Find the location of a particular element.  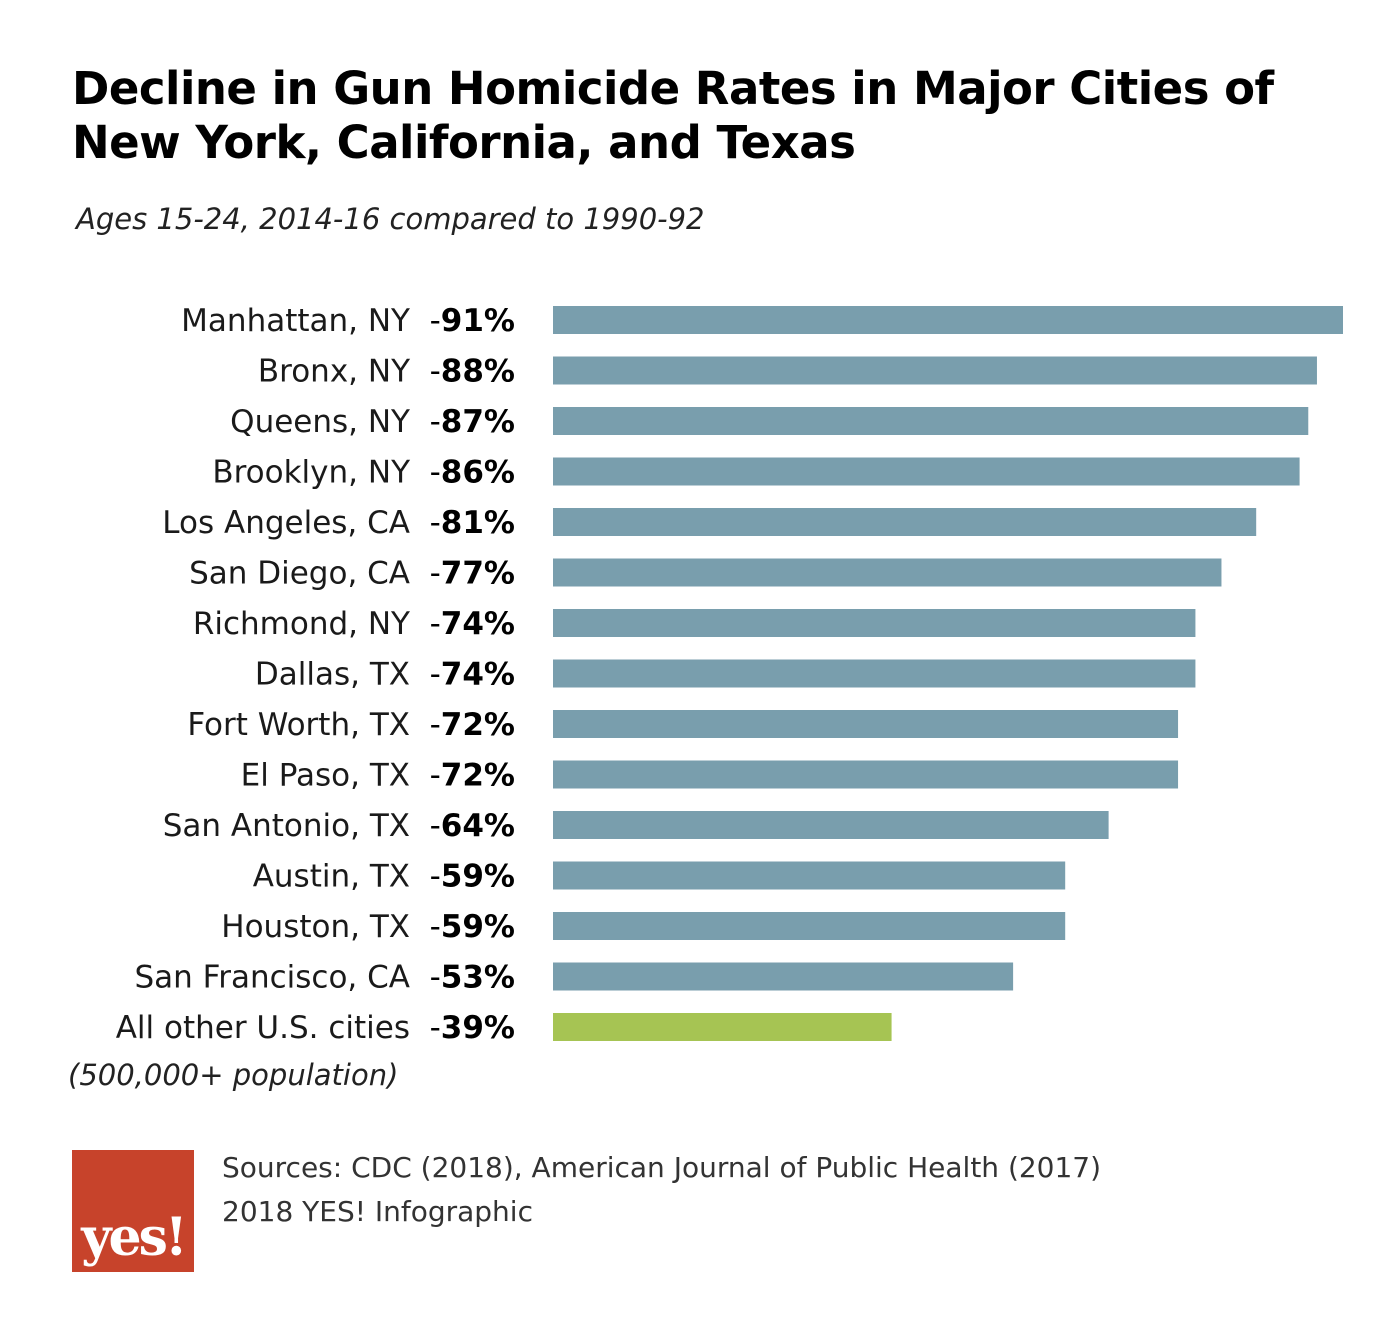

value-label-7: -74% is located at coordinates (472, 675).